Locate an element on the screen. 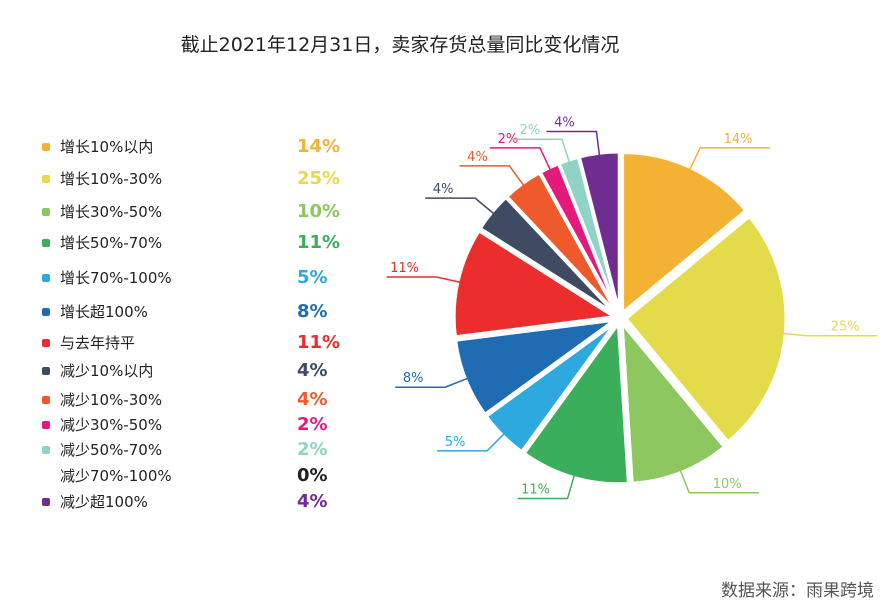 This screenshot has width=884, height=613. legend-item: 增长10%以内 14% is located at coordinates (207, 146).